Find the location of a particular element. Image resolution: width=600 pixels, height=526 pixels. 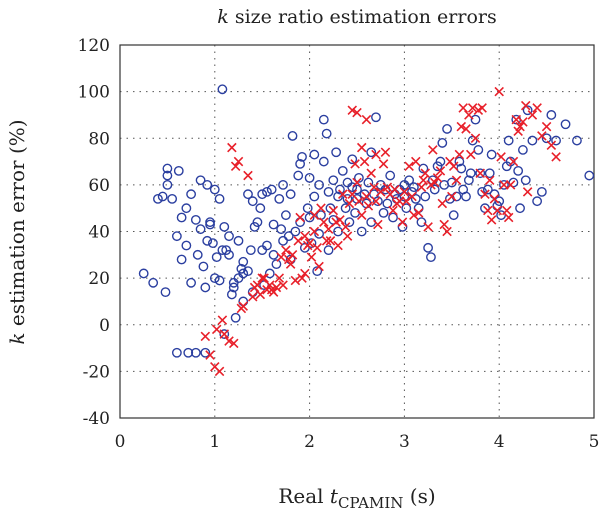

y-tick-label: 100 is located at coordinates (94, 93).